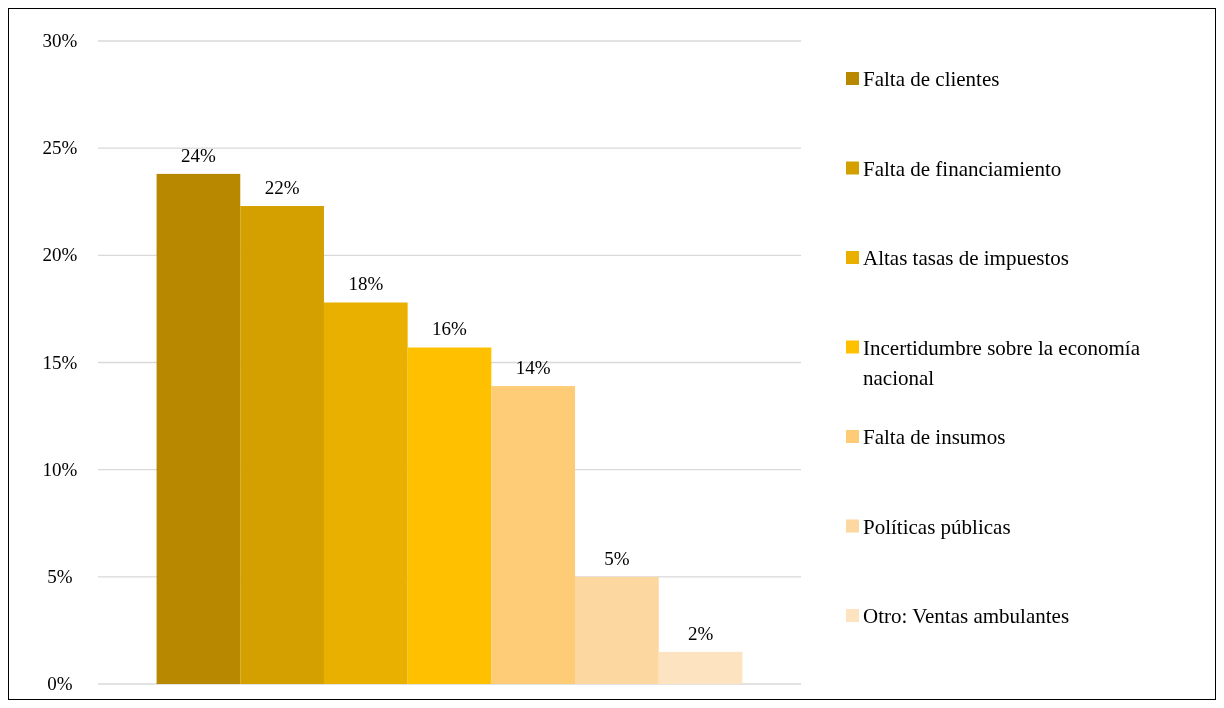 The height and width of the screenshot is (708, 1224). Describe the element at coordinates (60, 469) in the screenshot. I see `y-tick-label: 10%` at that location.